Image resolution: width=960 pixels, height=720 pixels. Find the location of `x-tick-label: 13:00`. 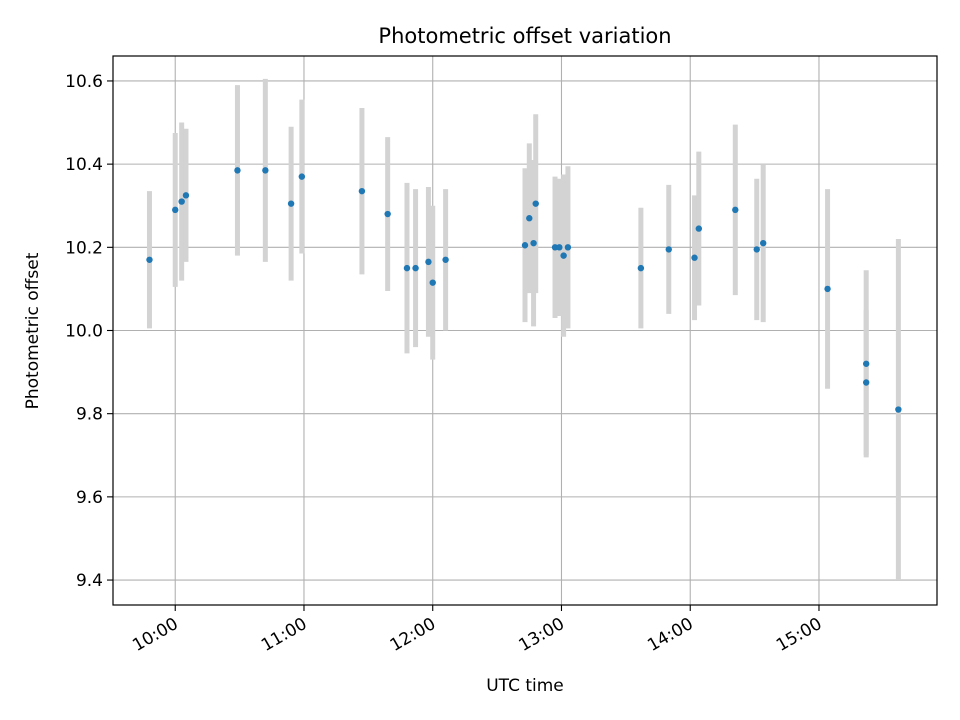

x-tick-label: 13:00 is located at coordinates (542, 635).